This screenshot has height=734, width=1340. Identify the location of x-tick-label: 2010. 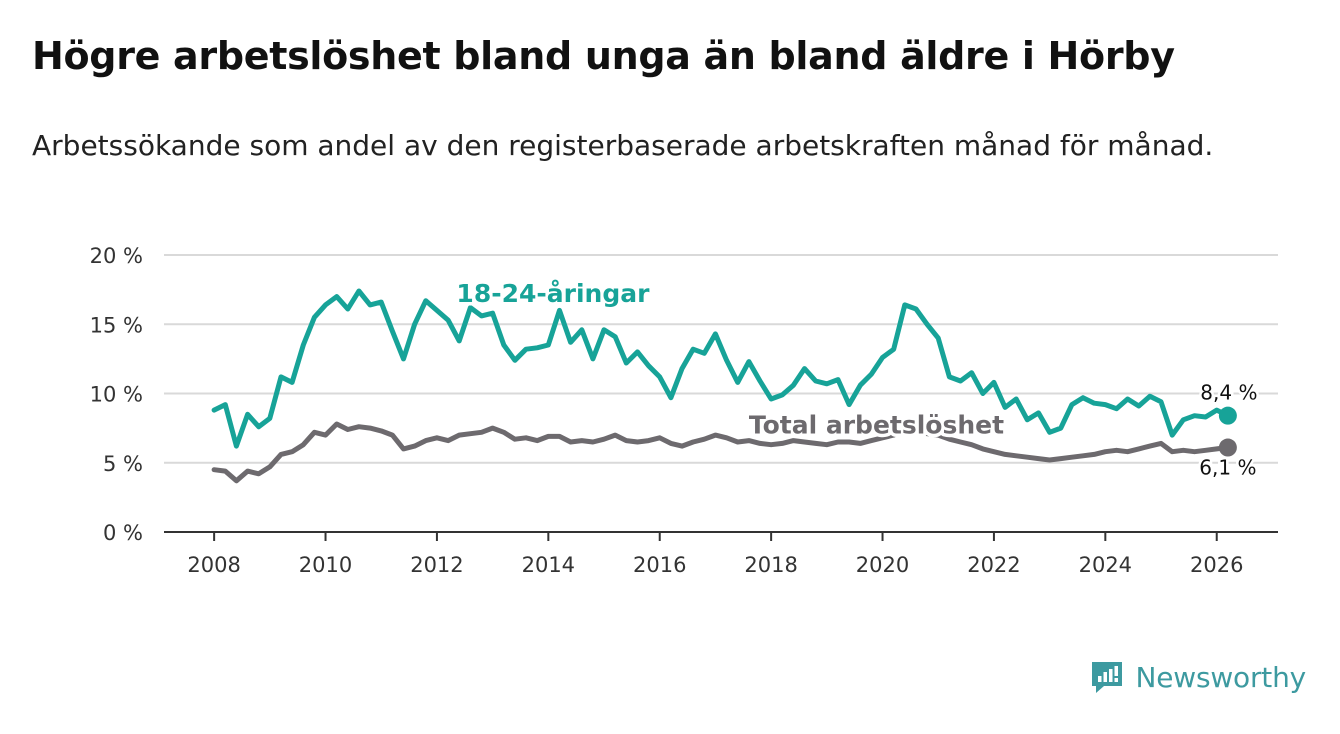
(325, 565).